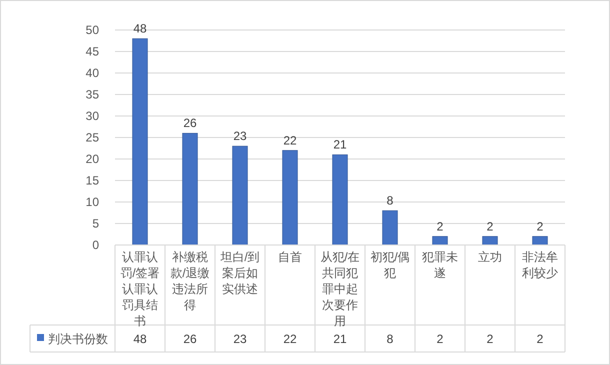  What do you see at coordinates (96, 245) in the screenshot?
I see `y-tick-label: 0` at bounding box center [96, 245].